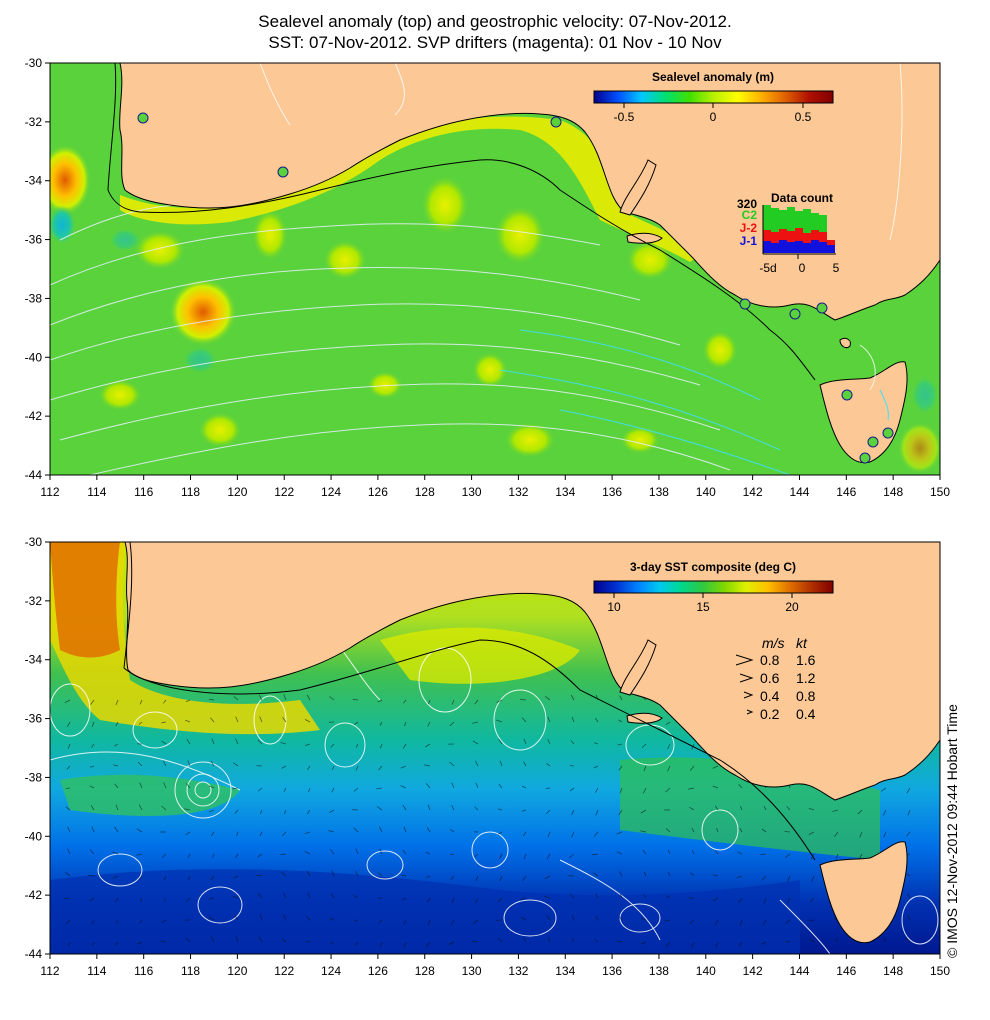 This screenshot has height=1020, width=990. Describe the element at coordinates (940, 971) in the screenshot. I see `lon-tick-label: 150` at that location.